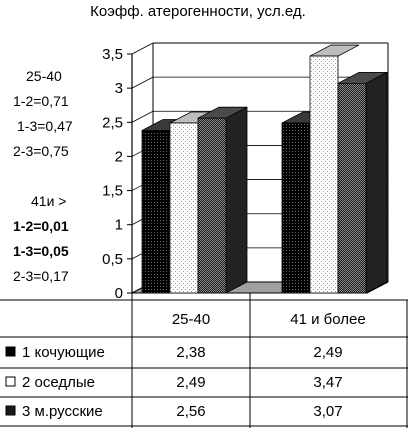  Describe the element at coordinates (190, 352) in the screenshot. I see `data-value: 2,38` at that location.